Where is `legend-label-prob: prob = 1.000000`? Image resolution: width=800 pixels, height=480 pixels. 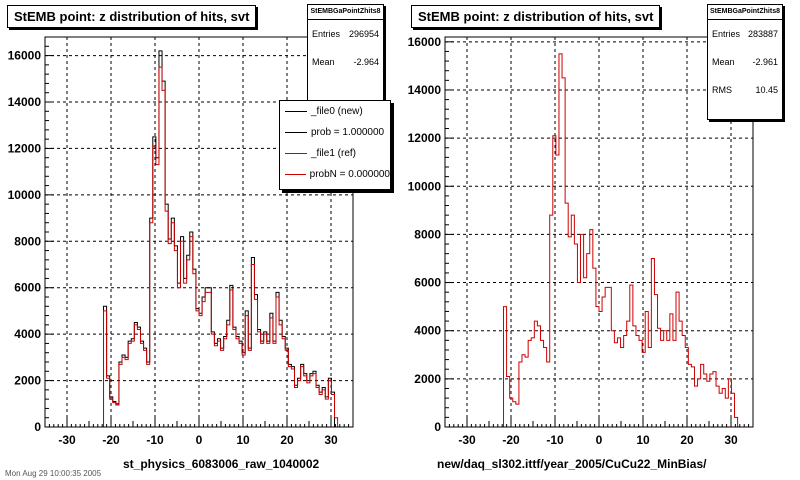 legend-label-prob: prob = 1.000000 is located at coordinates (348, 132).